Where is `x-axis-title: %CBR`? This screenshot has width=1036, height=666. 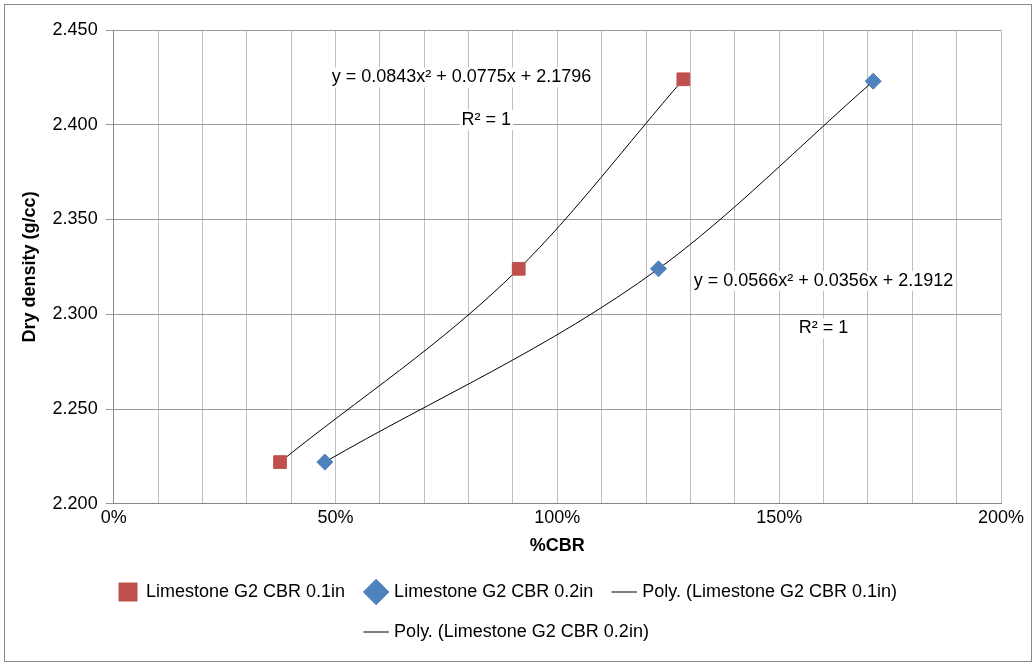
x-axis-title: %CBR is located at coordinates (557, 545).